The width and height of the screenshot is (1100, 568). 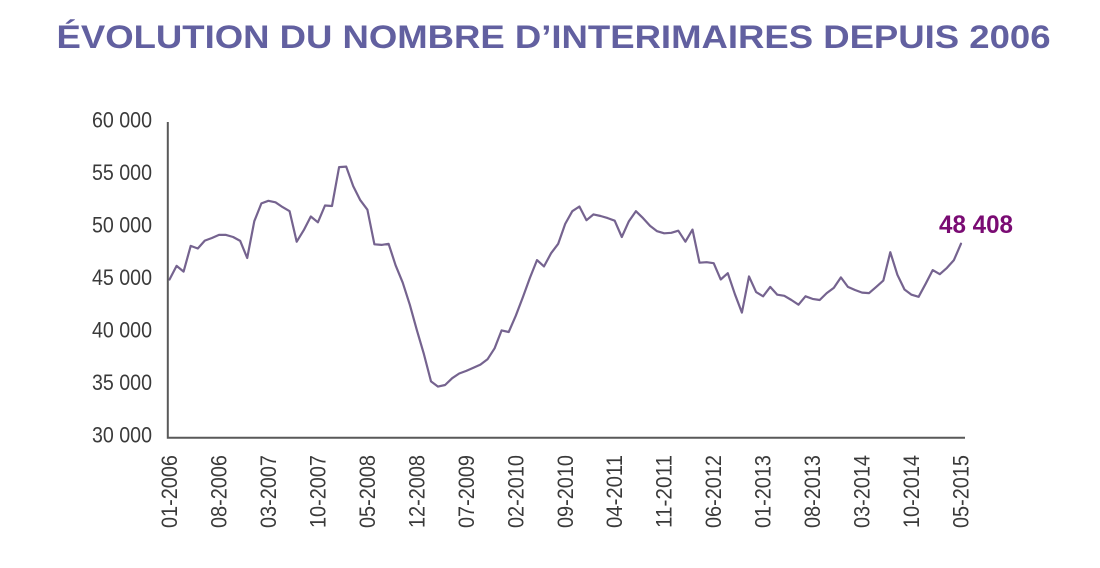 I want to click on svg-text: 03-2014, so click(x=862, y=491).